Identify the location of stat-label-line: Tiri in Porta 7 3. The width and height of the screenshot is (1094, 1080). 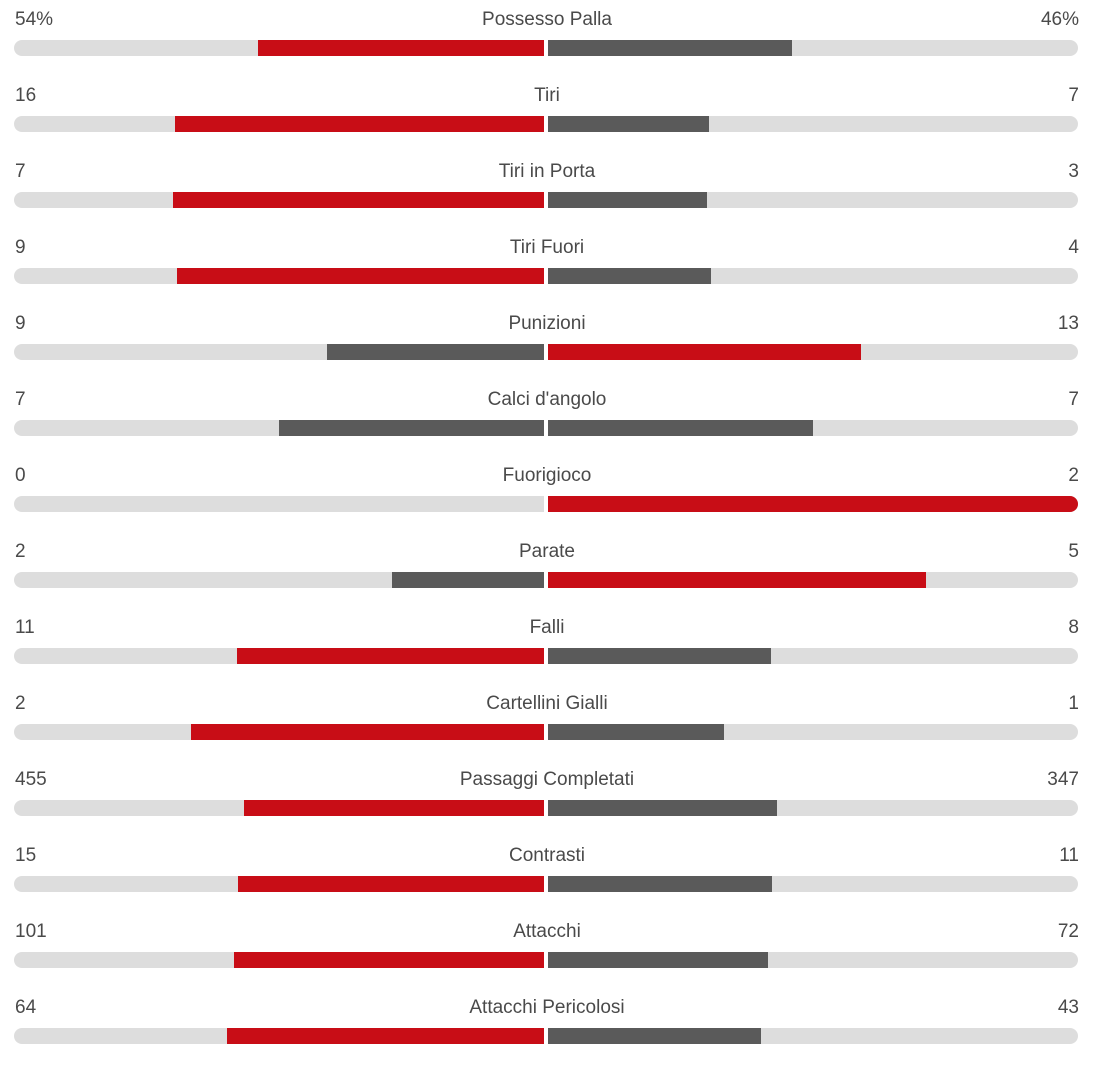
(547, 172).